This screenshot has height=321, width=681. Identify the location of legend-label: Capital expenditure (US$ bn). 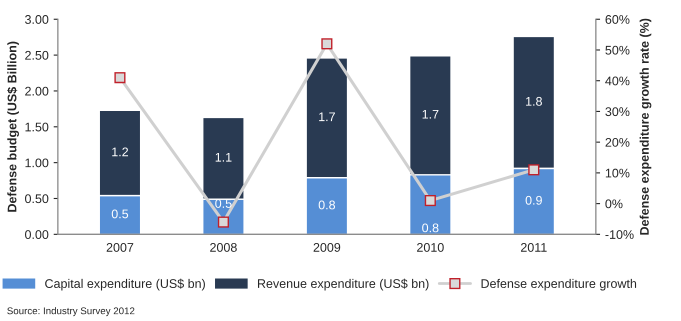
(125, 284).